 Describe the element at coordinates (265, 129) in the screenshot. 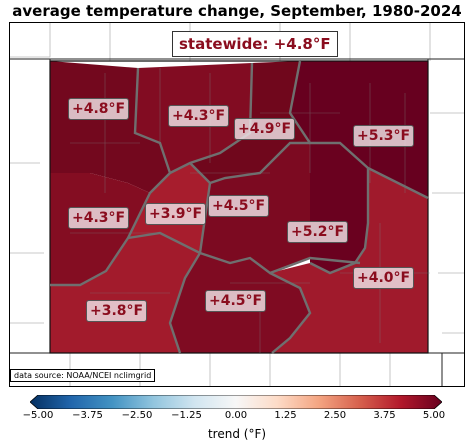

I see `region-label-north-central-east: +4.9°F` at that location.